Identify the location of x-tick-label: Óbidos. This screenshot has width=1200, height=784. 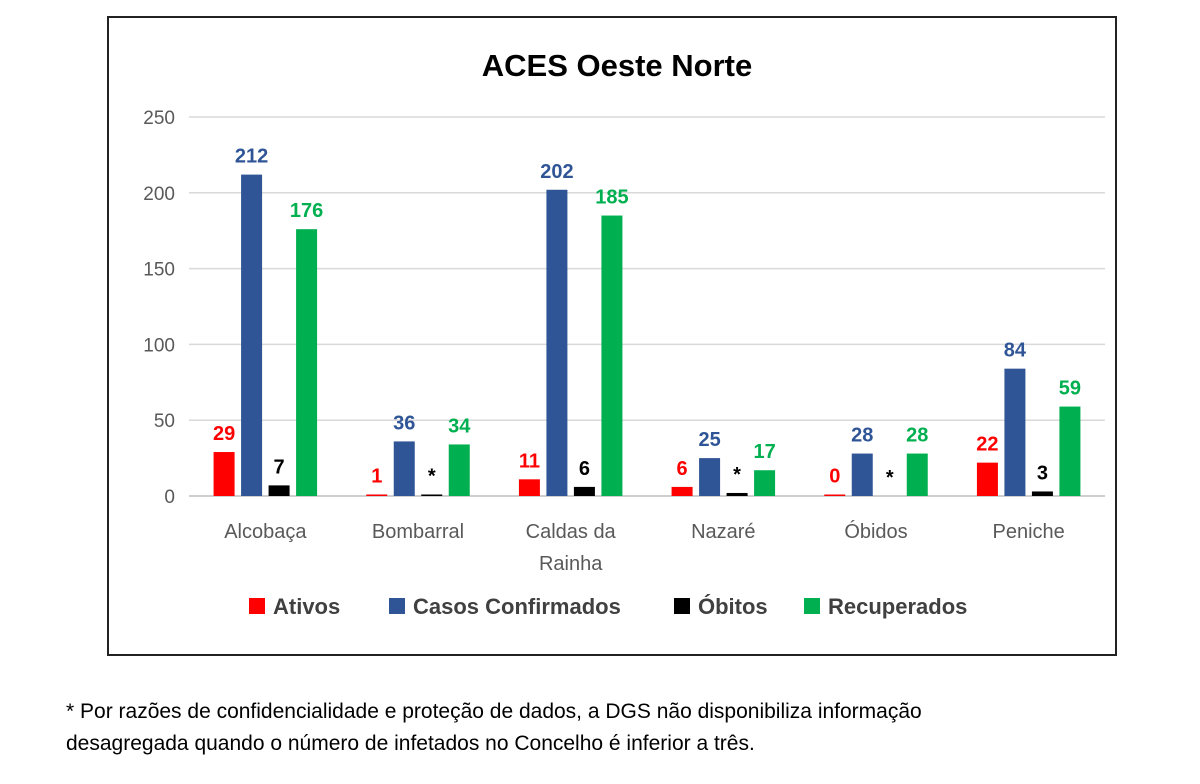
(875, 531).